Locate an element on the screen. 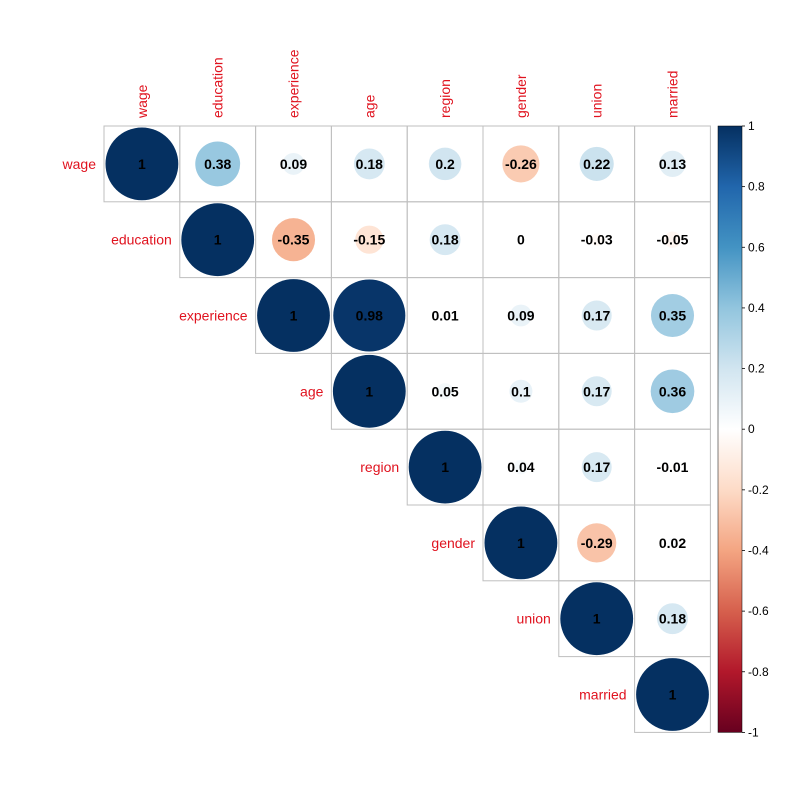 This screenshot has height=800, width=800. colorbar-ticks: 1 0.8 0.6 0.4 0.2 0 -0.2 -0.4 -0.6 -0.8 -1 is located at coordinates (755, 429).